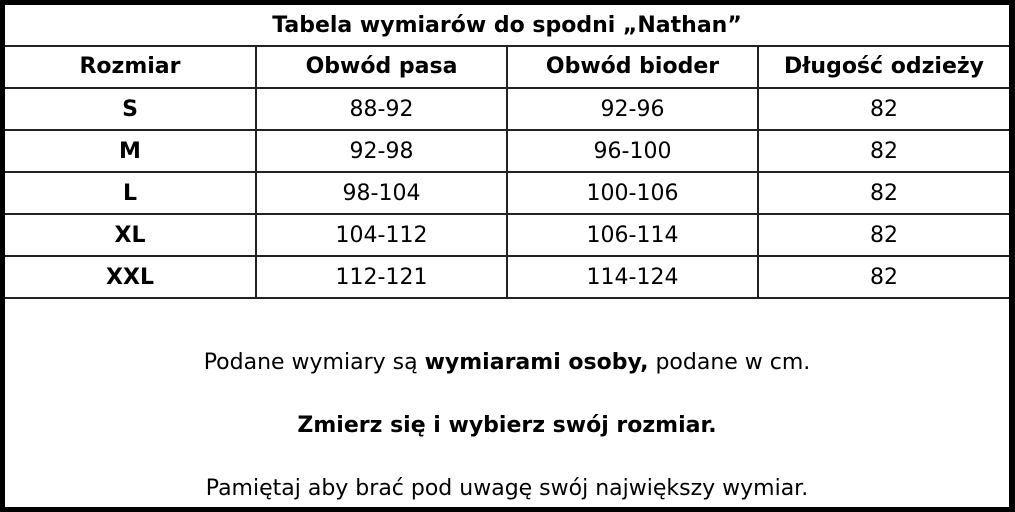 The image size is (1015, 512). I want to click on hips-cell: 114-124, so click(632, 277).